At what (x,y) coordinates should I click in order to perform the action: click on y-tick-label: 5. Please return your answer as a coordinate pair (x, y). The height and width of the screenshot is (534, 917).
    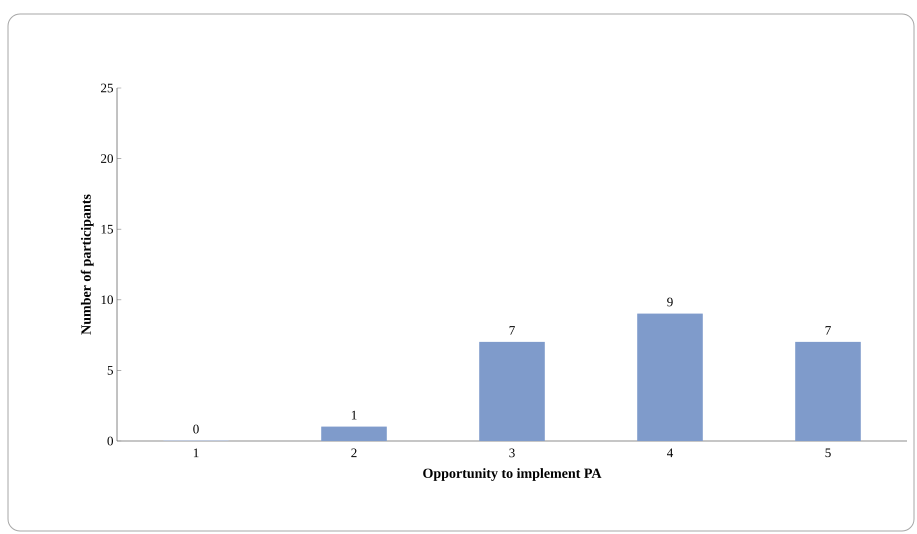
    Looking at the image, I should click on (110, 370).